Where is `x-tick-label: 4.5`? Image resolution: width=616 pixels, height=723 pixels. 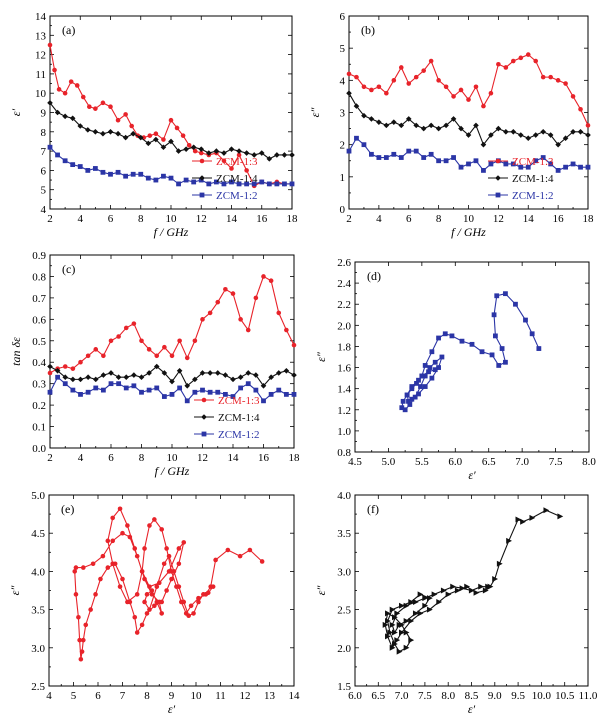
x-tick-label: 4.5 is located at coordinates (355, 462).